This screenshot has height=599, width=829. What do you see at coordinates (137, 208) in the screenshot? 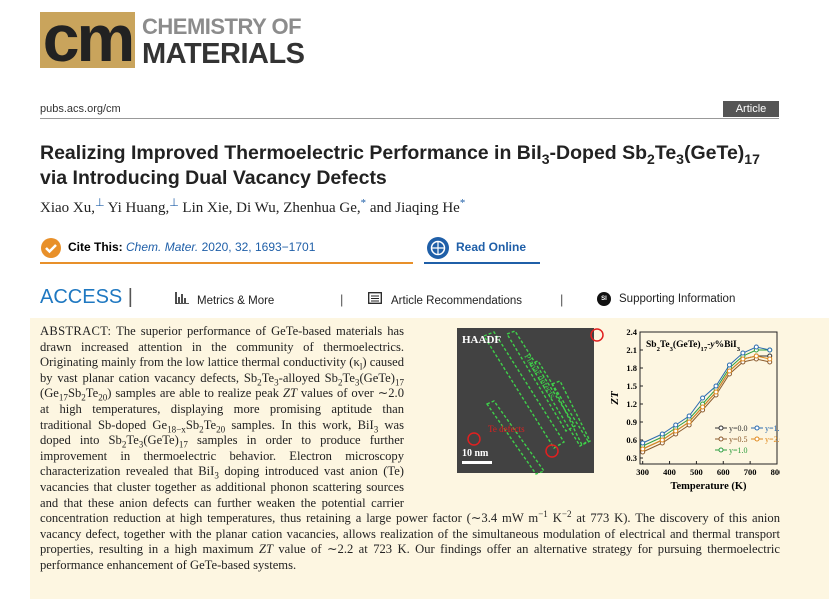
I see `text-run: Yi Huang,` at bounding box center [137, 208].